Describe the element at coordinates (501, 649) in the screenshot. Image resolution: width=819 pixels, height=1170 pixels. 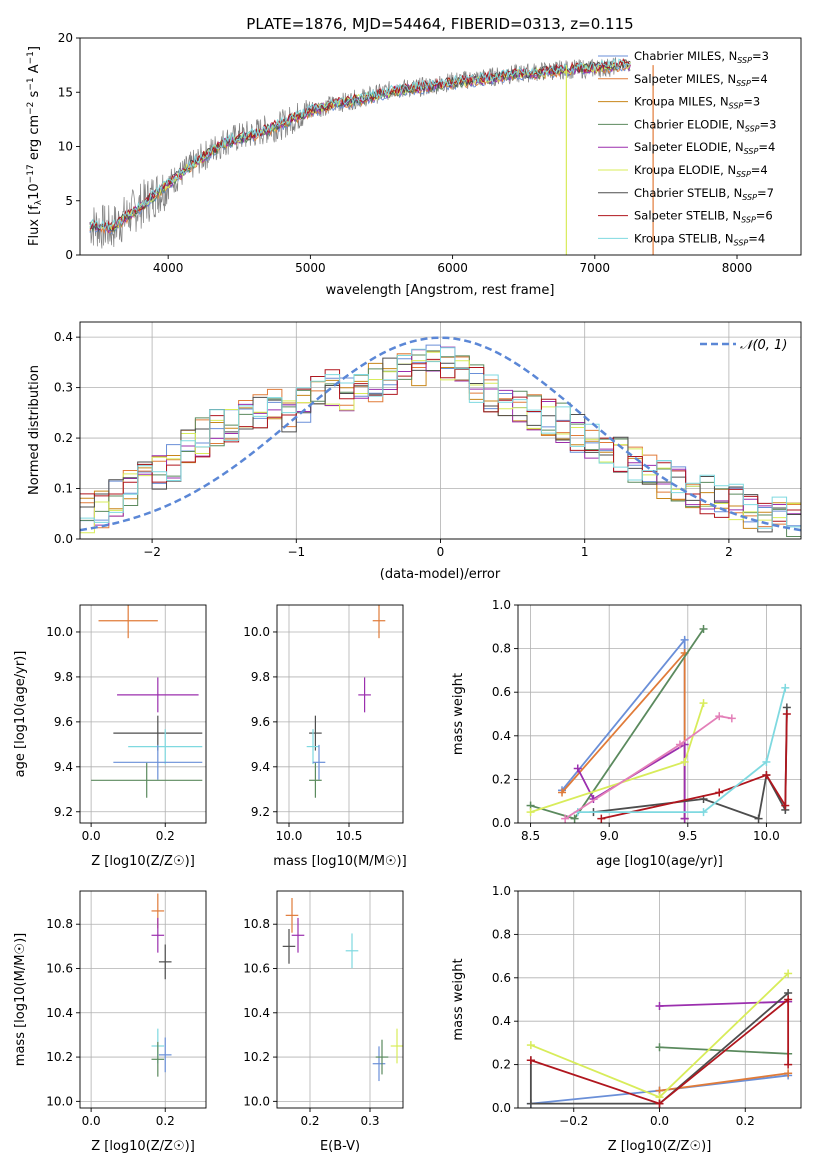
I see `y-tick-label: 0.8` at that location.